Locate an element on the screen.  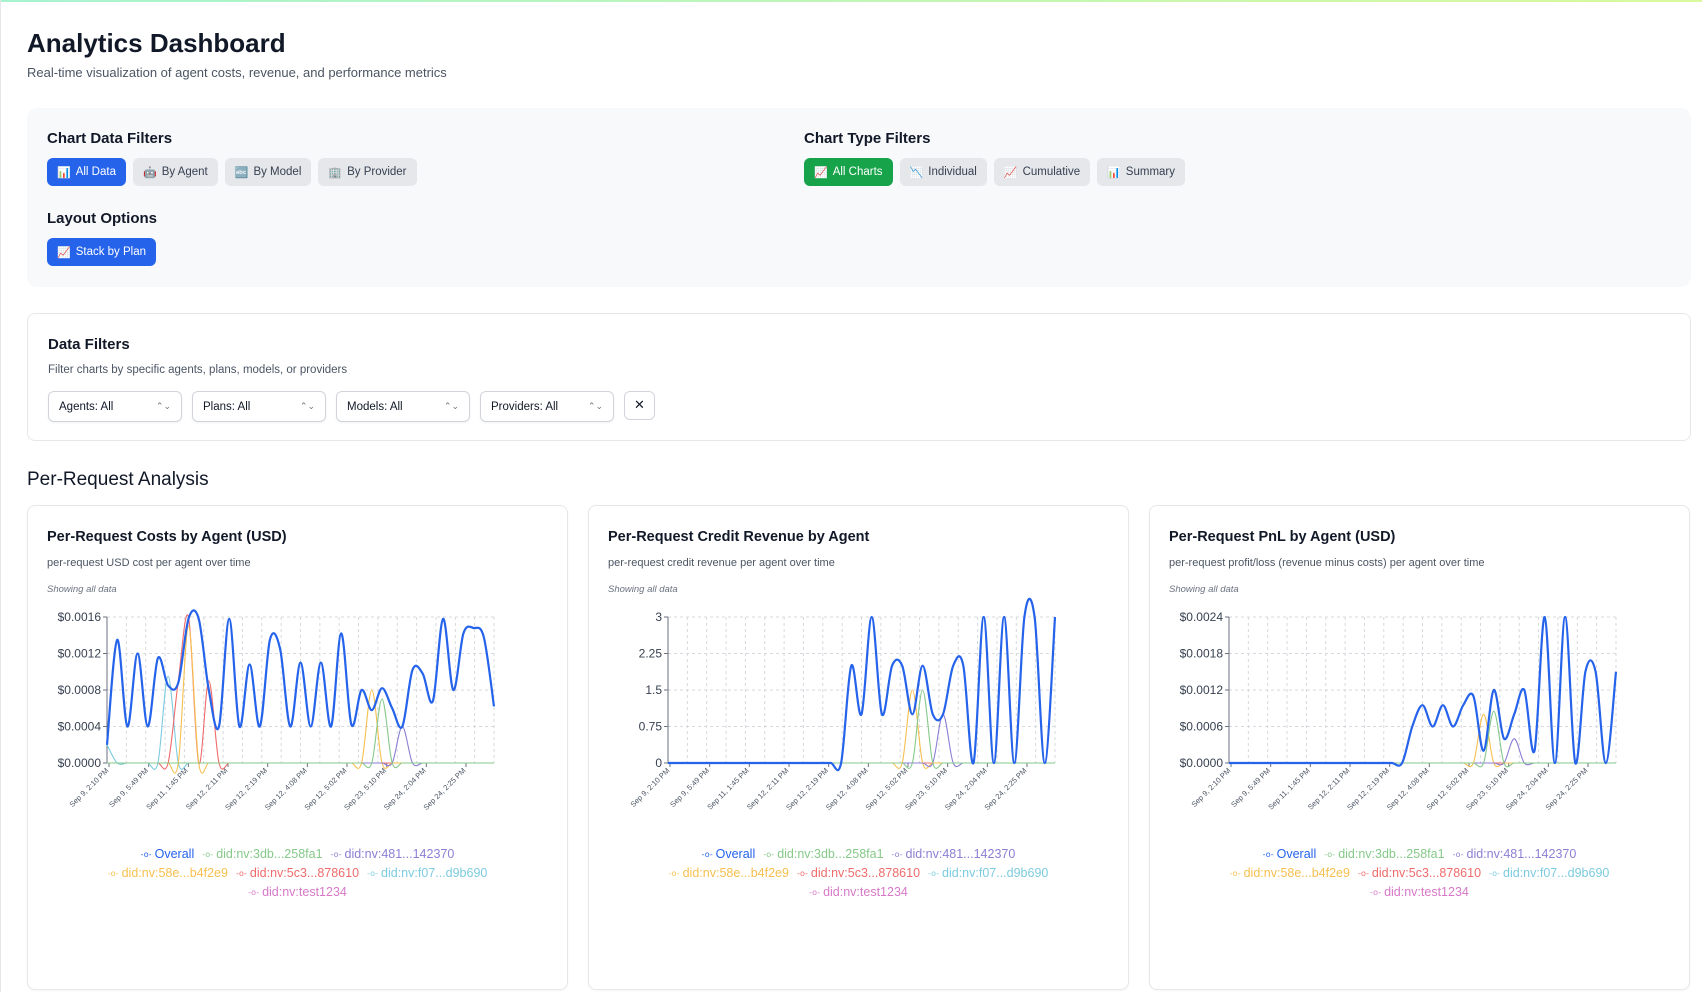
y-tick-label: $0.0018 is located at coordinates (1202, 654).